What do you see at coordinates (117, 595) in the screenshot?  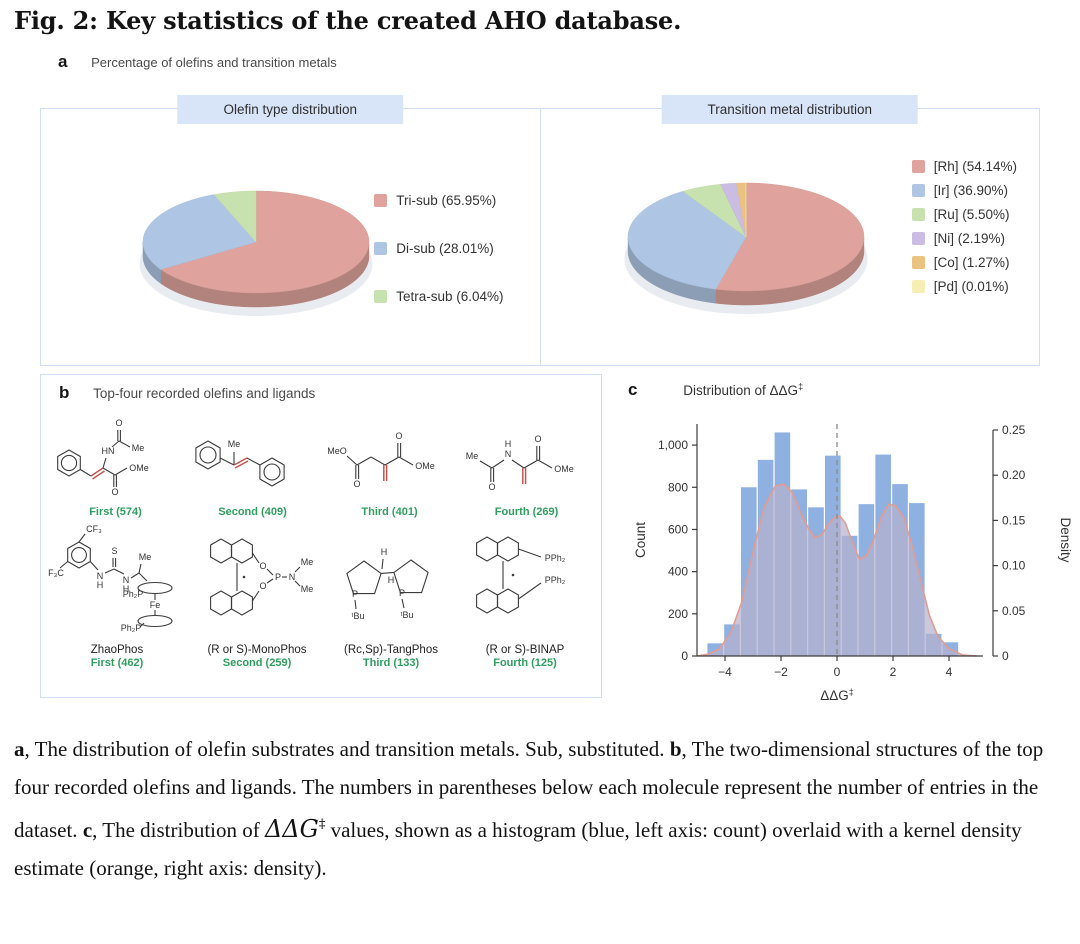 I see `ligand-structure-1: CF₃ F₃C N H S N H Me Ph₂P Fe` at bounding box center [117, 595].